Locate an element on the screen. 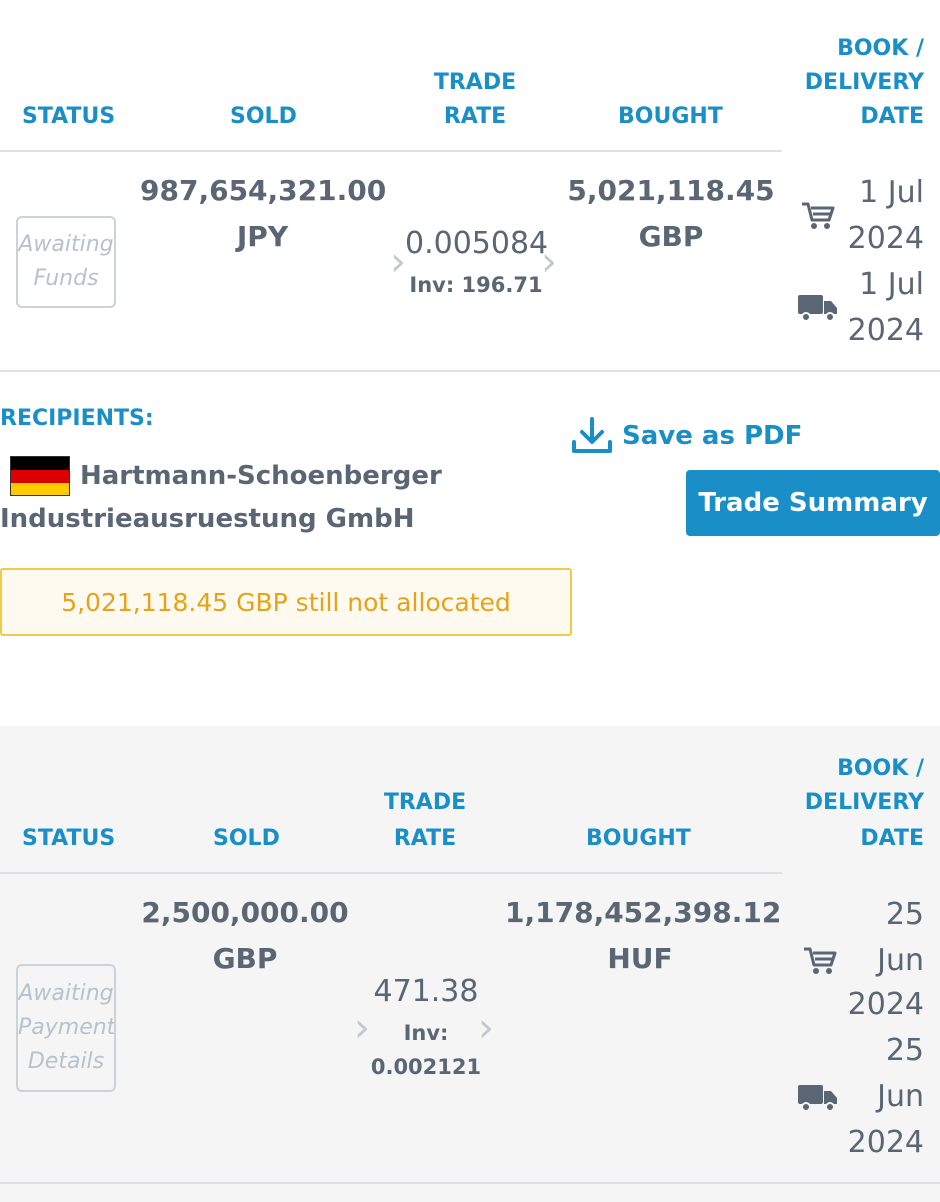 The height and width of the screenshot is (1202, 940). trade-rate: 471.38 is located at coordinates (426, 991).